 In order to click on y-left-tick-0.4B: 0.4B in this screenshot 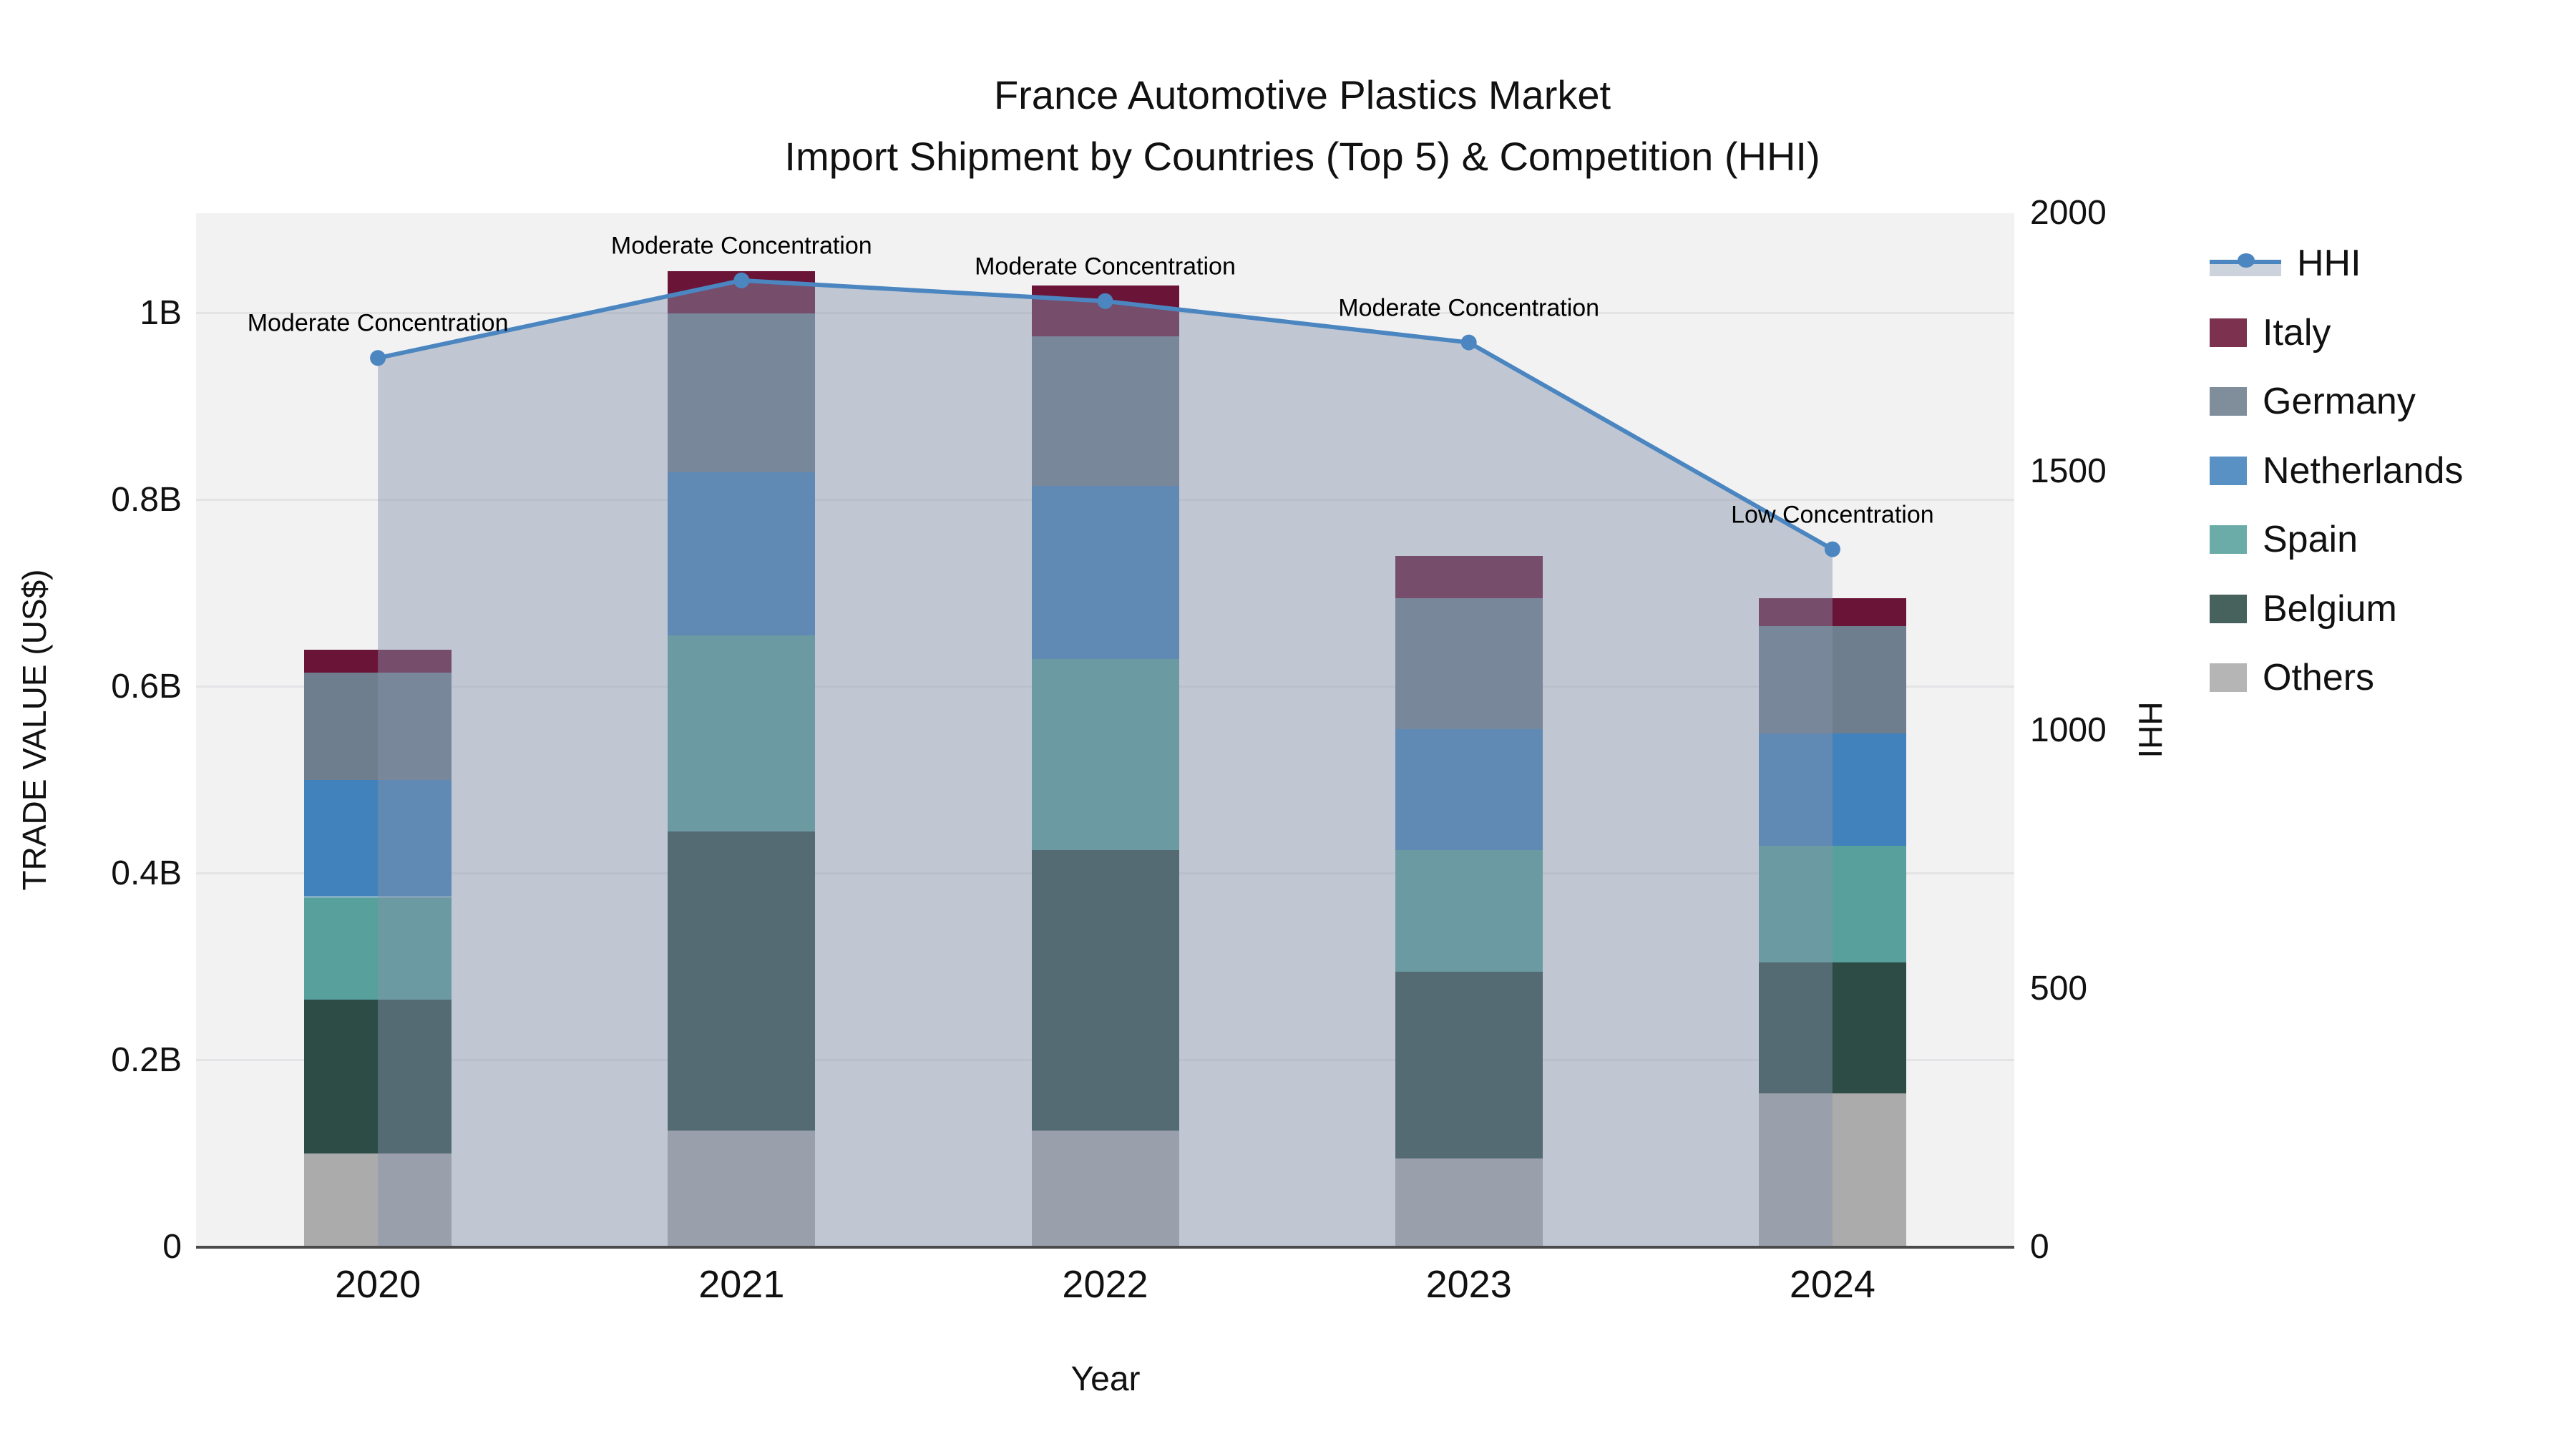, I will do `click(146, 873)`.